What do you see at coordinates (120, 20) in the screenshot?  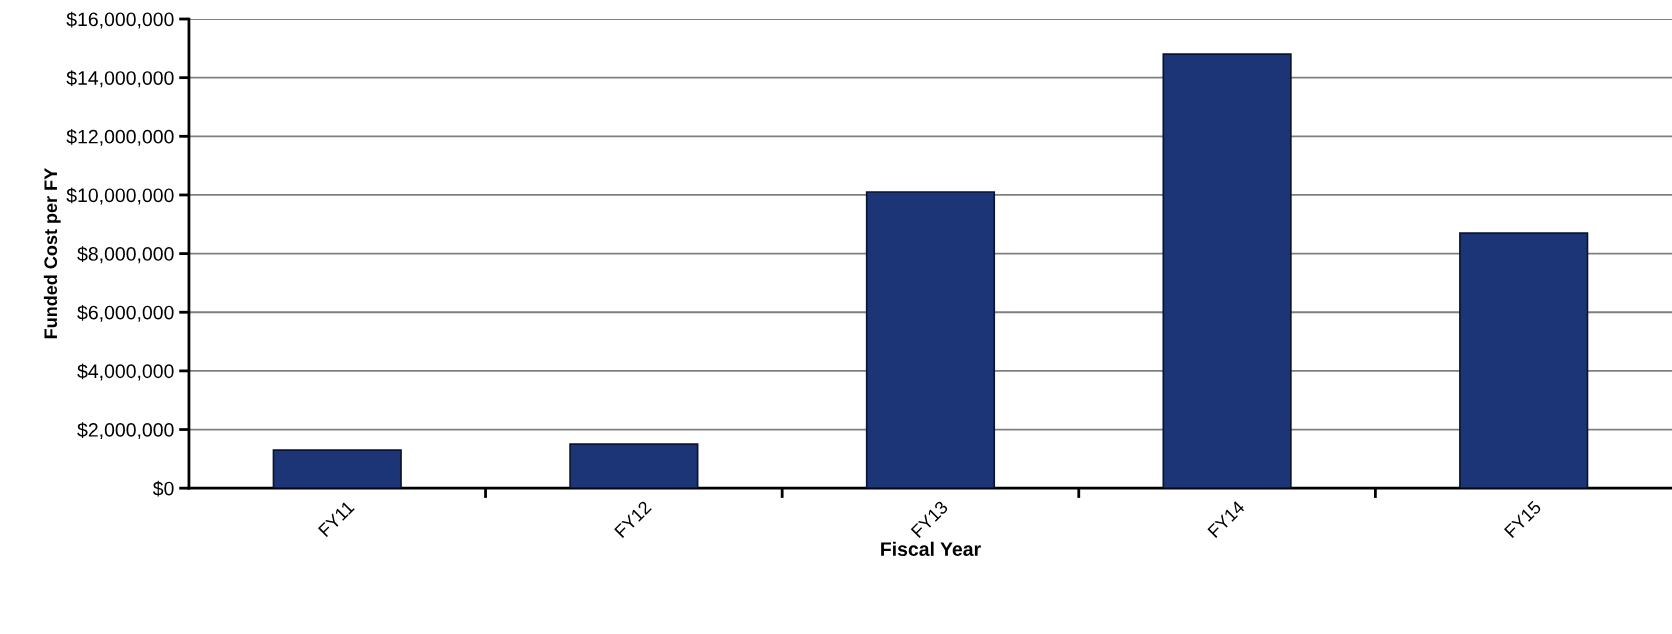 I see `y-tick-label: $16,000,000` at bounding box center [120, 20].